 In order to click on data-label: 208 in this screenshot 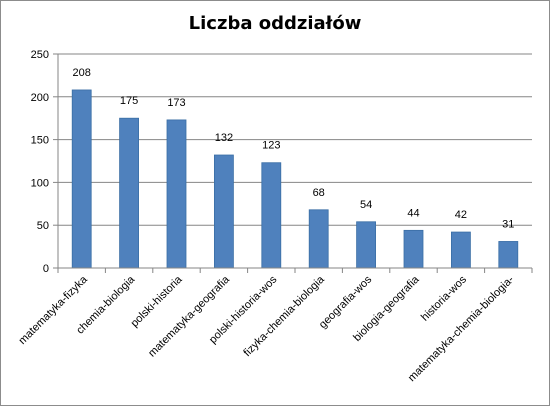, I will do `click(82, 73)`.